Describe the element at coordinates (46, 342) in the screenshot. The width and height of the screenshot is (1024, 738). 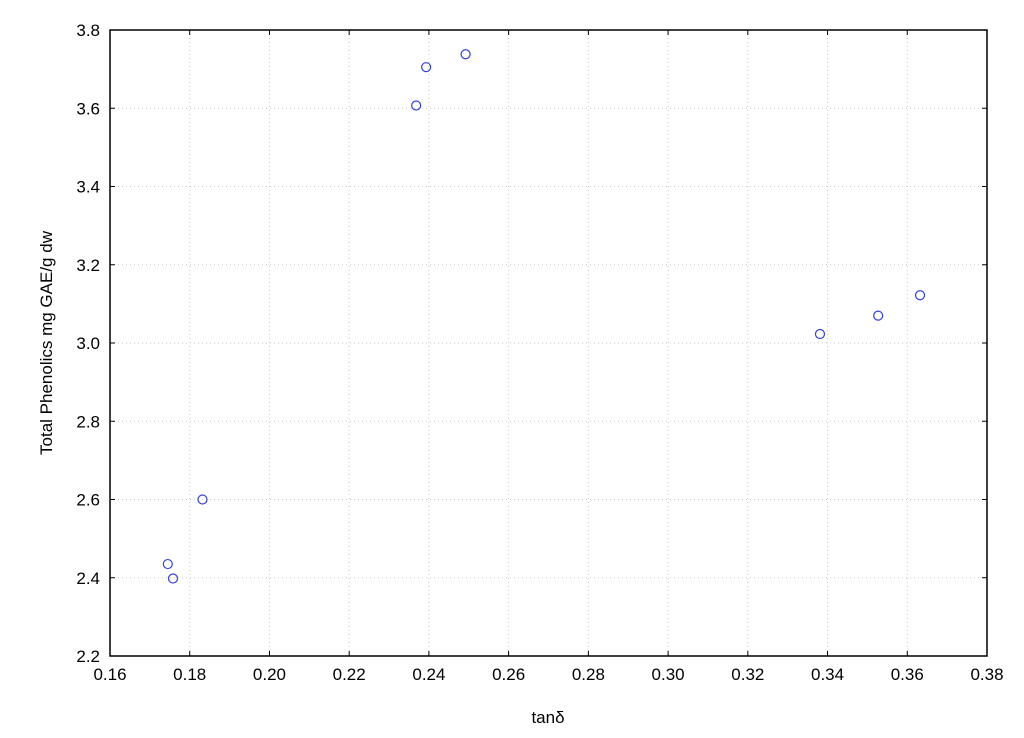
I see `y-axis-title: Total Phenolics mg GAE/g dw` at that location.